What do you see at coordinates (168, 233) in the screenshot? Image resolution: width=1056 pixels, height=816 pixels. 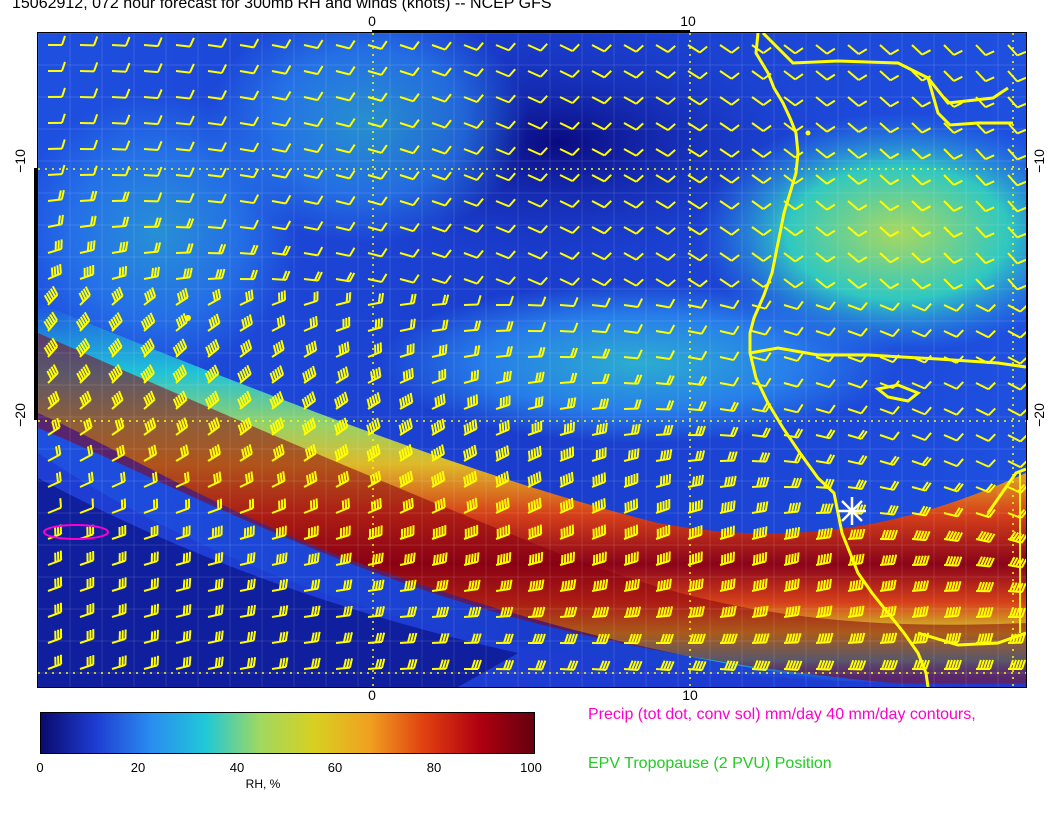 I see `moist-region-west` at bounding box center [168, 233].